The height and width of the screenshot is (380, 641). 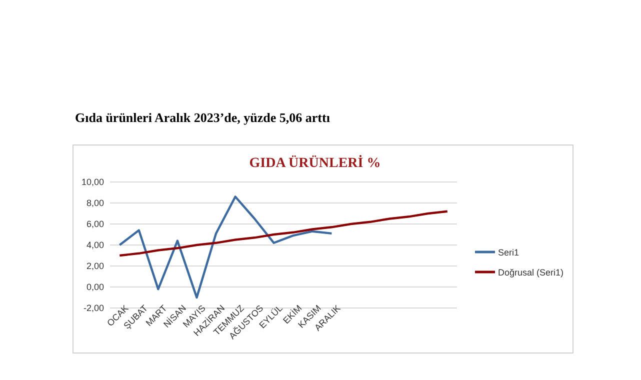 I want to click on chart-title: GIDA ÜRÜNLERİ %, so click(x=315, y=163).